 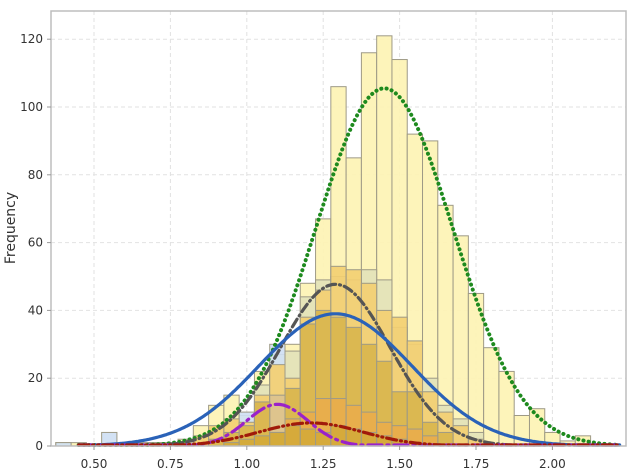 What do you see at coordinates (399, 464) in the screenshot?
I see `x-tick-label: 1.50` at bounding box center [399, 464].